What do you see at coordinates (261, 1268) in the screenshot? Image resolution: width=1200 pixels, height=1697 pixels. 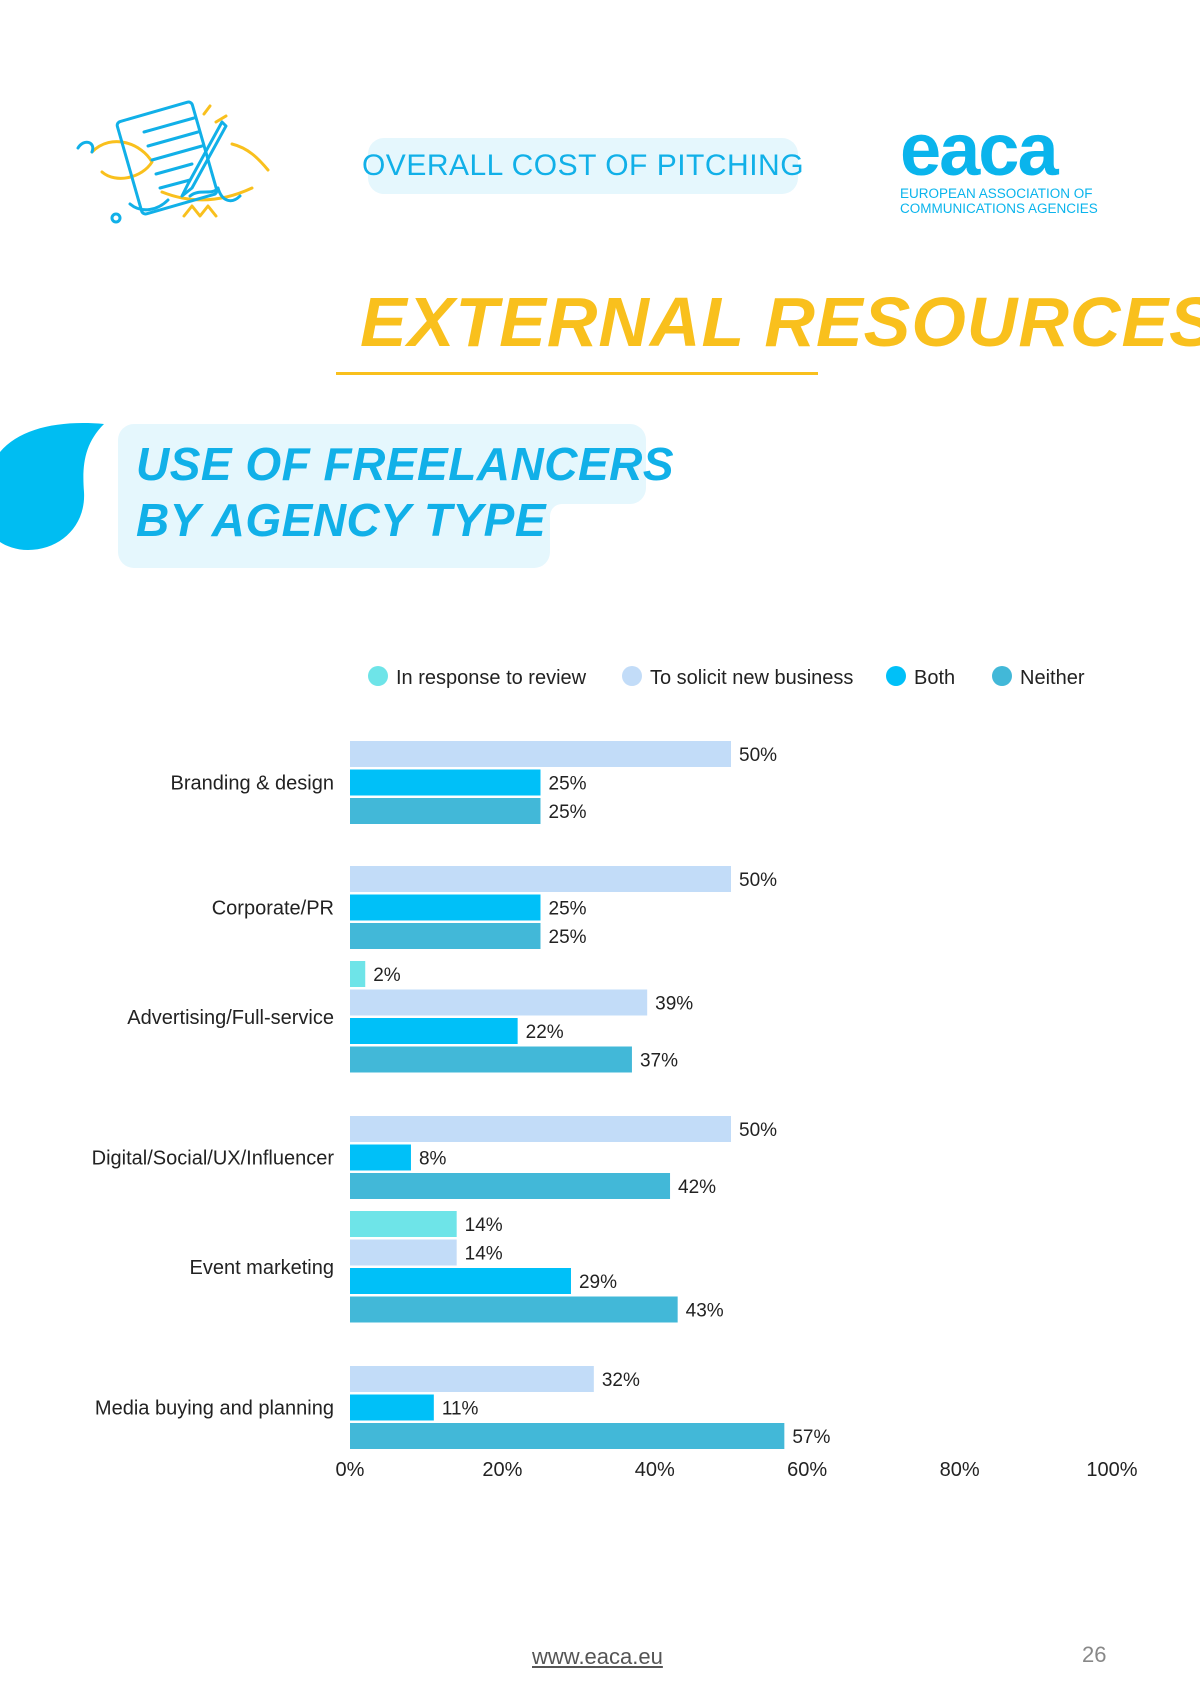 I see `category-label: Event marketing` at bounding box center [261, 1268].